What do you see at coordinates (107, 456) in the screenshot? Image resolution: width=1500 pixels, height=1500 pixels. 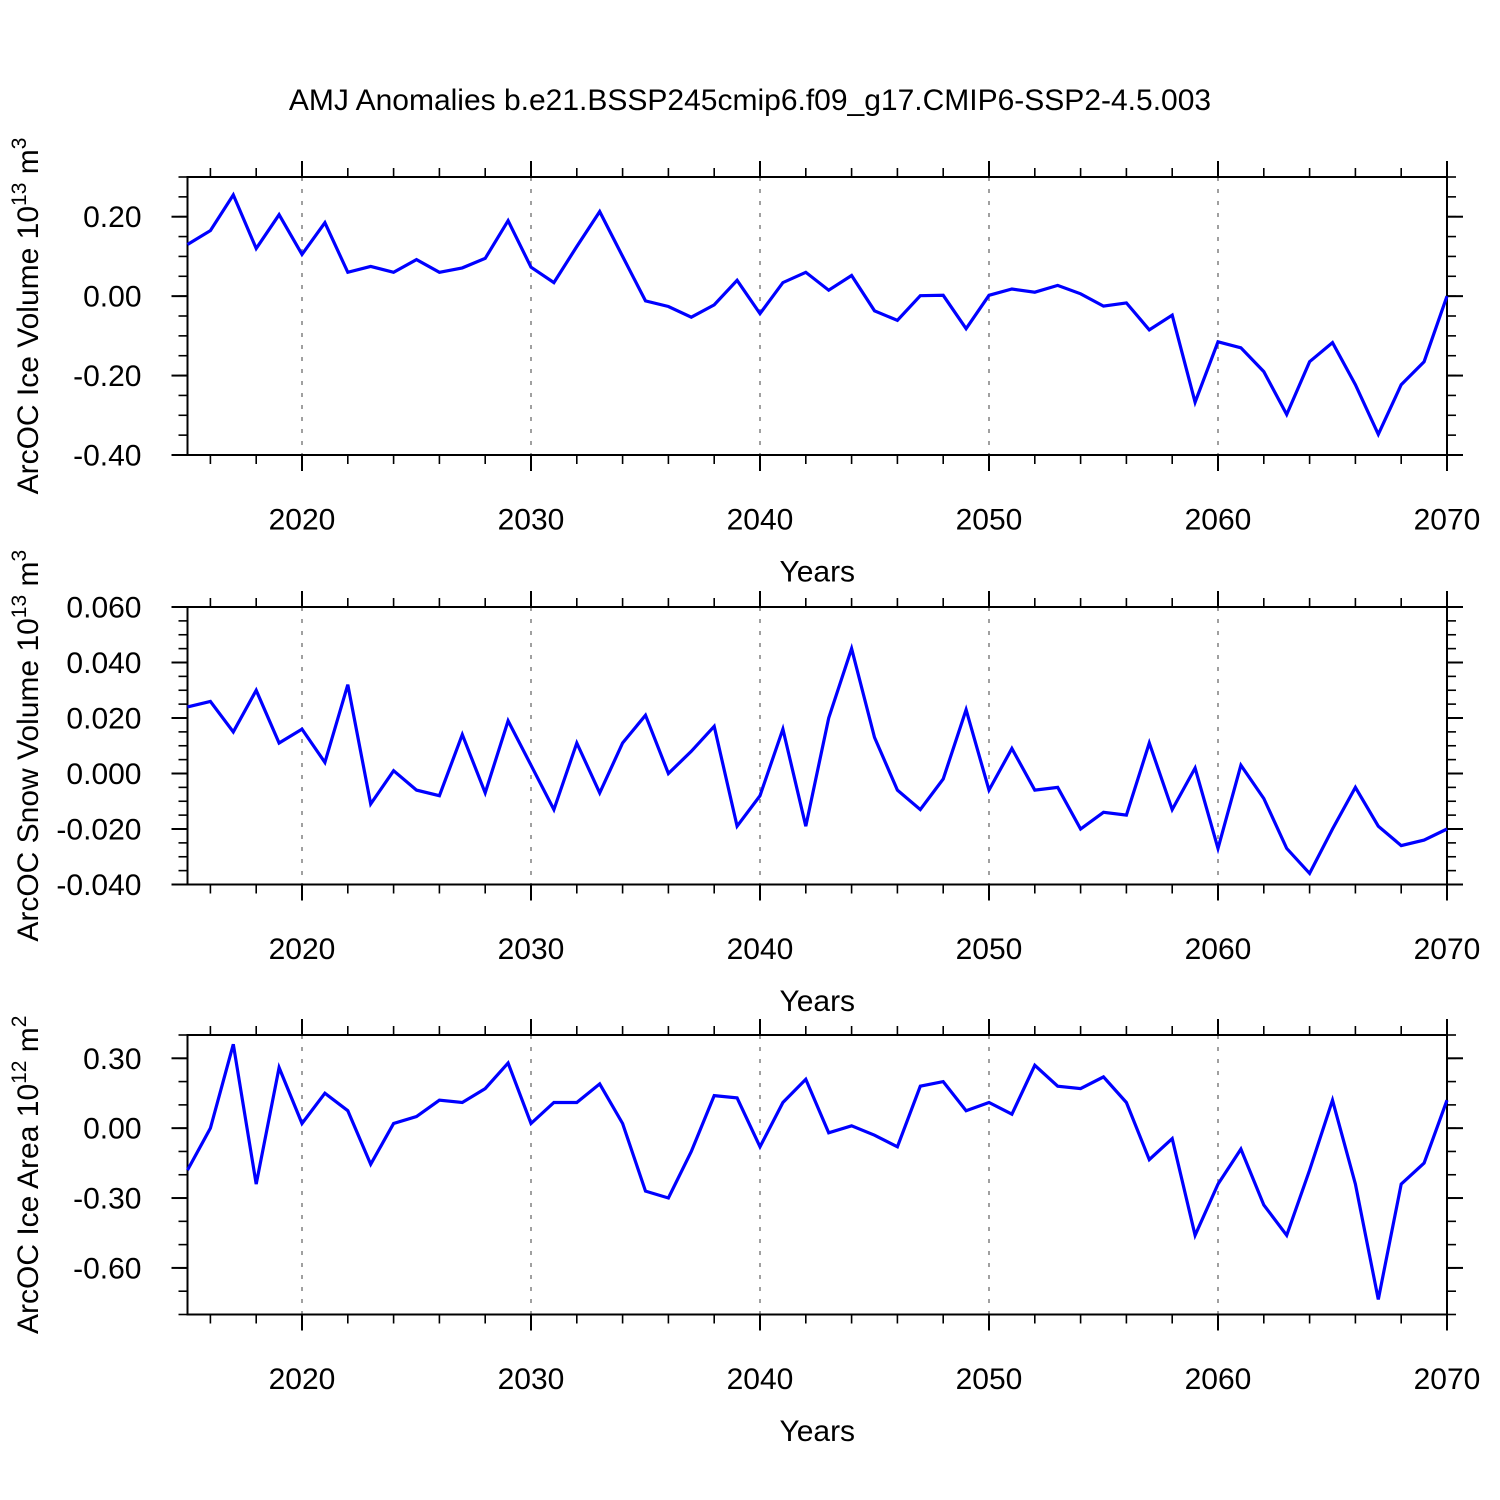 I see `svg-text: -0.40` at bounding box center [107, 456].